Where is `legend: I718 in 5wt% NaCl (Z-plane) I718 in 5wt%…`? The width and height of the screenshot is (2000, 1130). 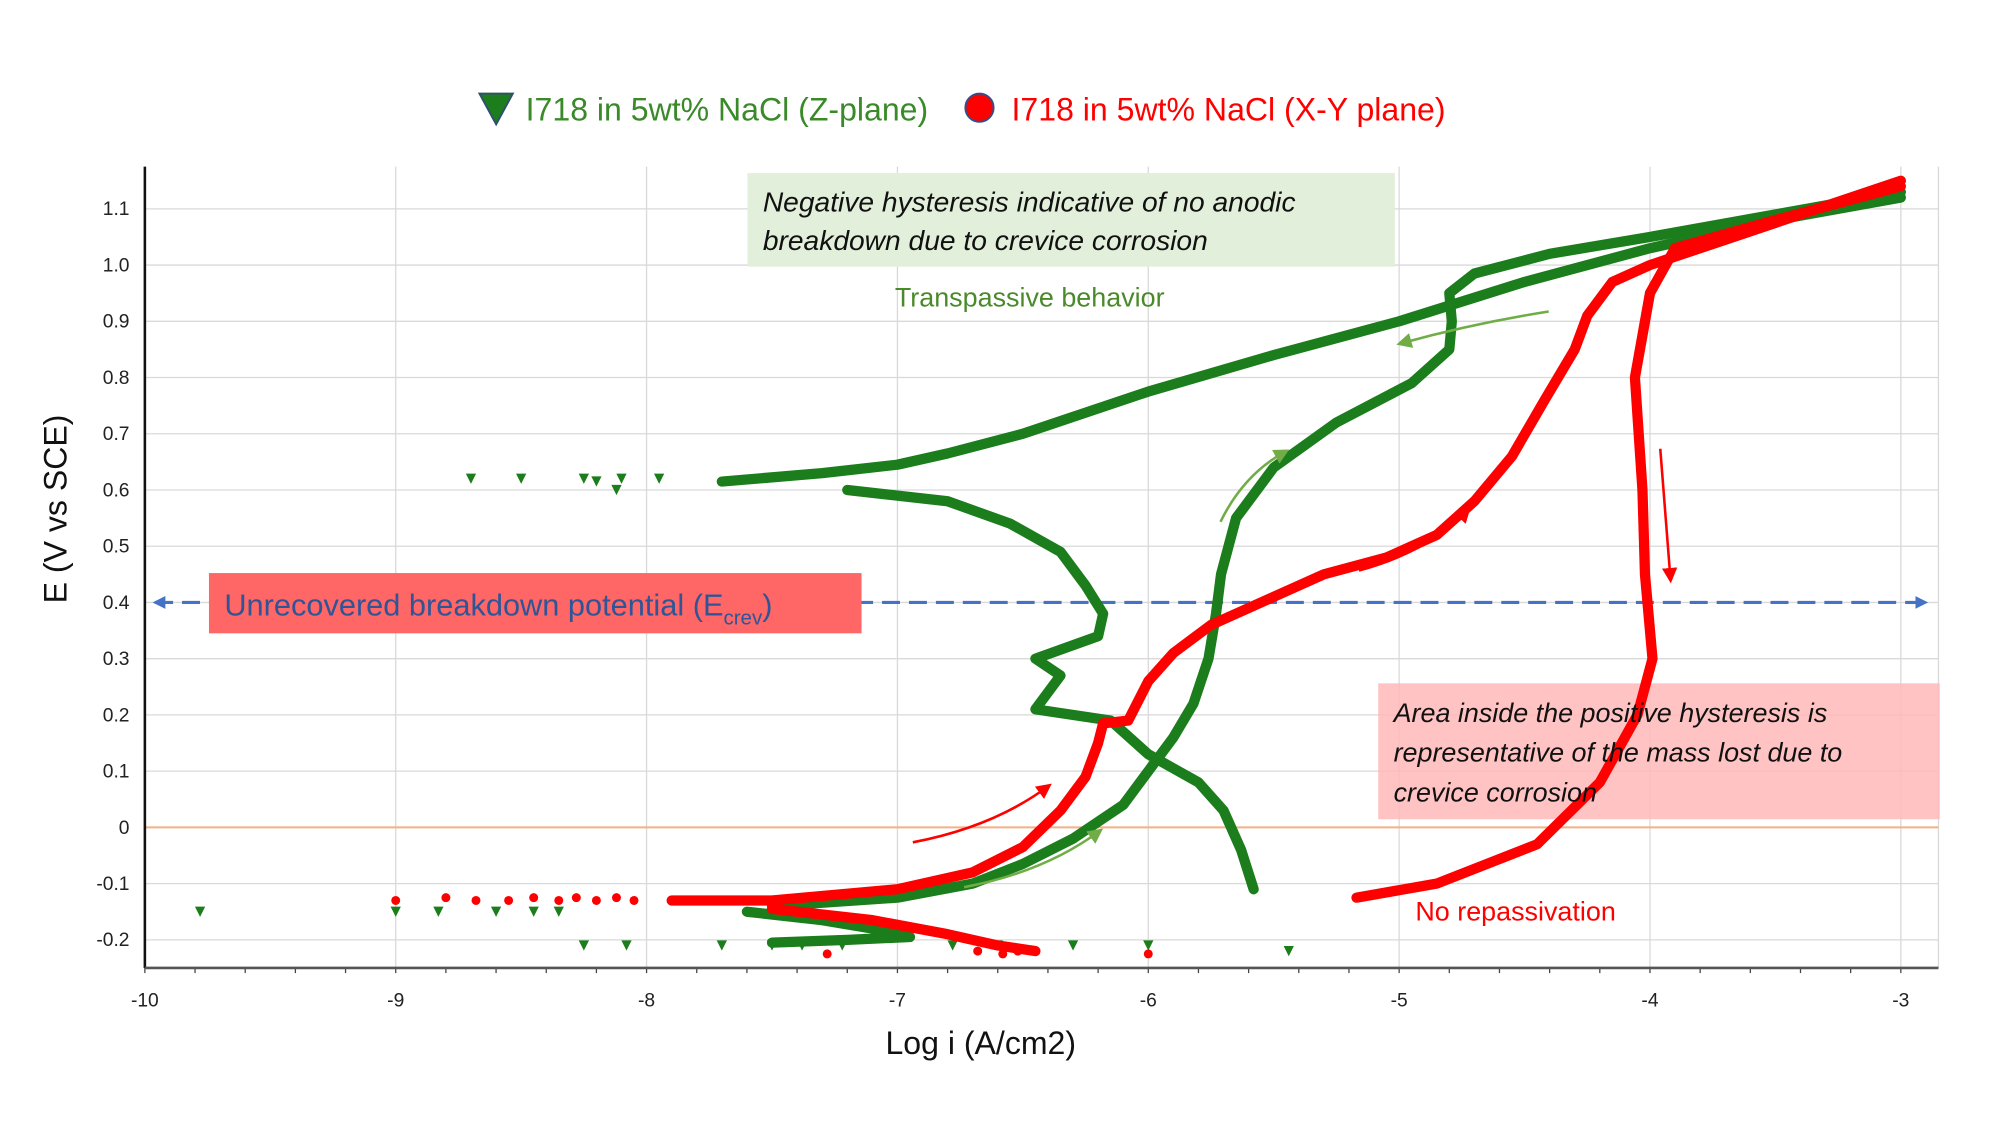 legend: I718 in 5wt% NaCl (Z-plane) I718 in 5wt%… is located at coordinates (961, 110).